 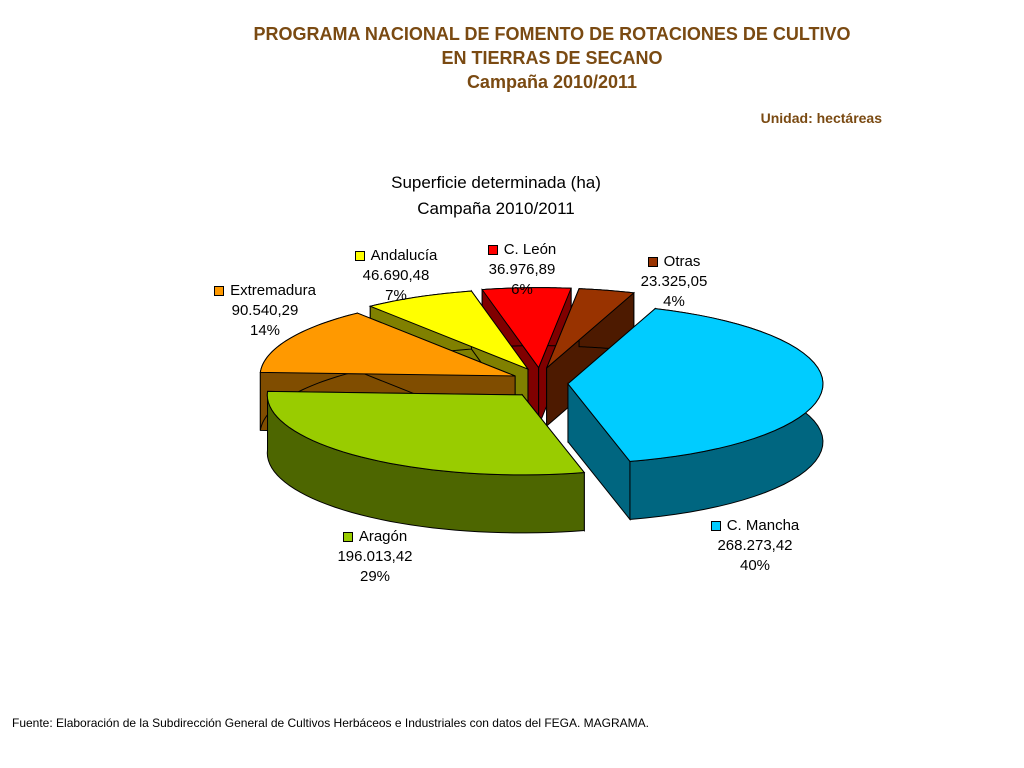 What do you see at coordinates (219, 291) in the screenshot?
I see `swatch-extremadura` at bounding box center [219, 291].